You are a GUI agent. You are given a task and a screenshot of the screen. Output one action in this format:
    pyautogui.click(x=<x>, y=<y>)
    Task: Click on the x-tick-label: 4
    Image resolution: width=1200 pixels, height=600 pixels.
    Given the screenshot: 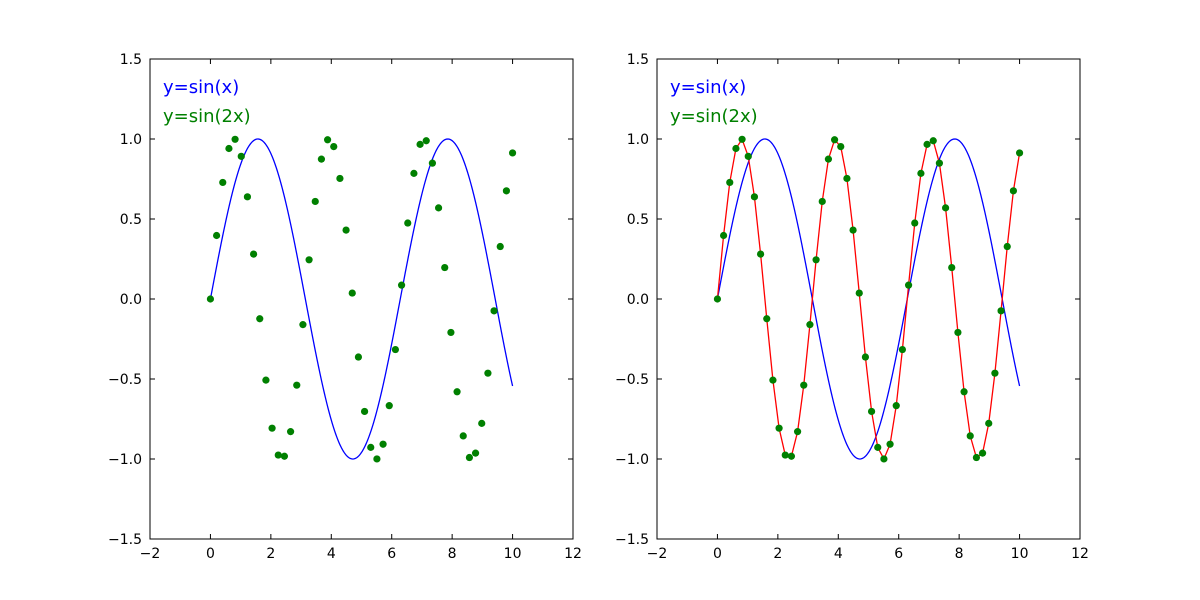 What is the action you would take?
    pyautogui.click(x=331, y=554)
    